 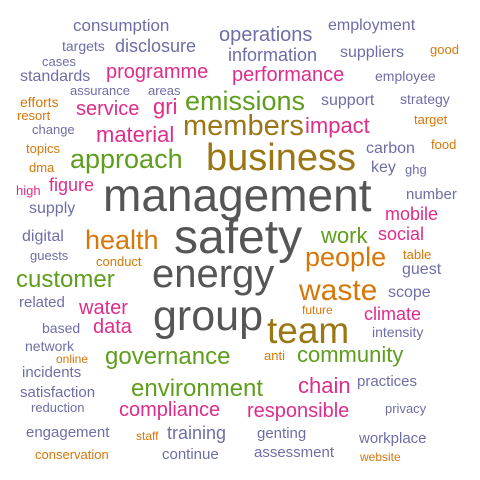 I want to click on word-business: business, so click(x=281, y=158).